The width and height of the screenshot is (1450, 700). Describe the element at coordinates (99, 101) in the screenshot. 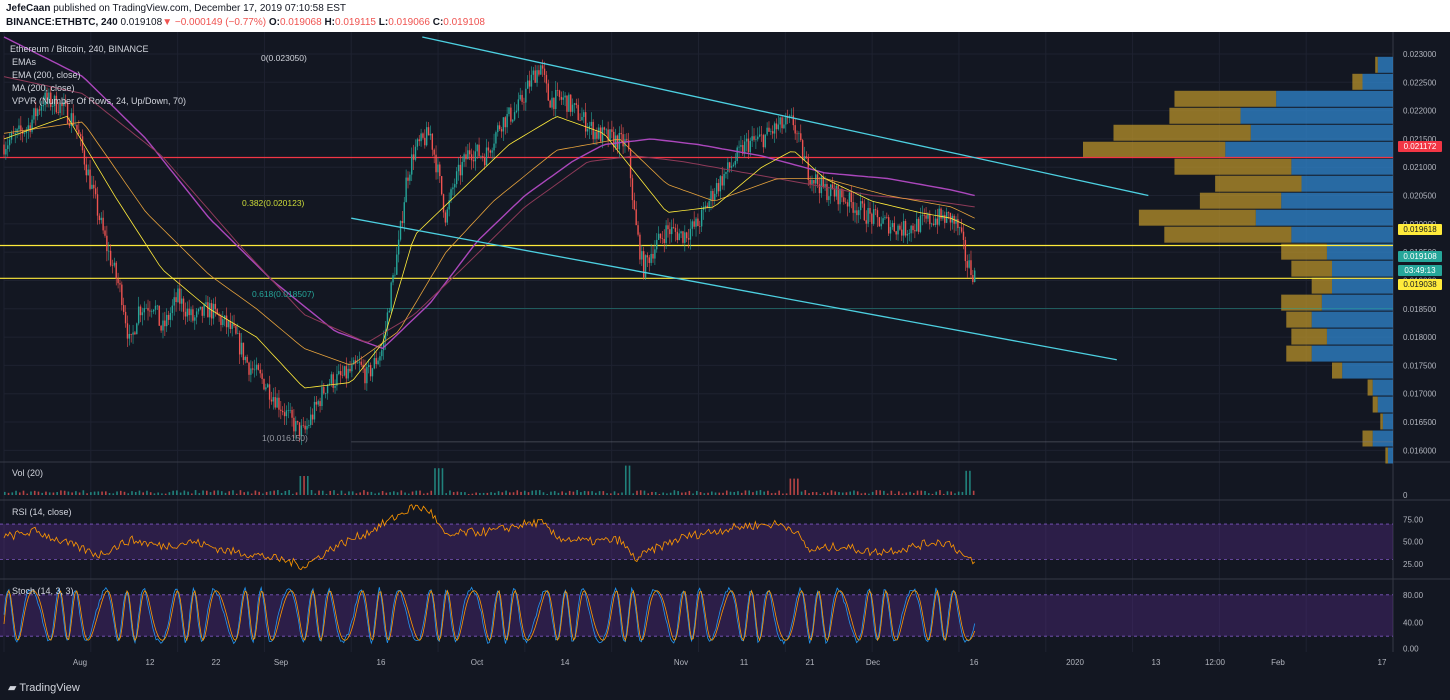

I see `legend-vpvr: VPVR (Number Of Rows, 24, Up/Down, 70)` at that location.